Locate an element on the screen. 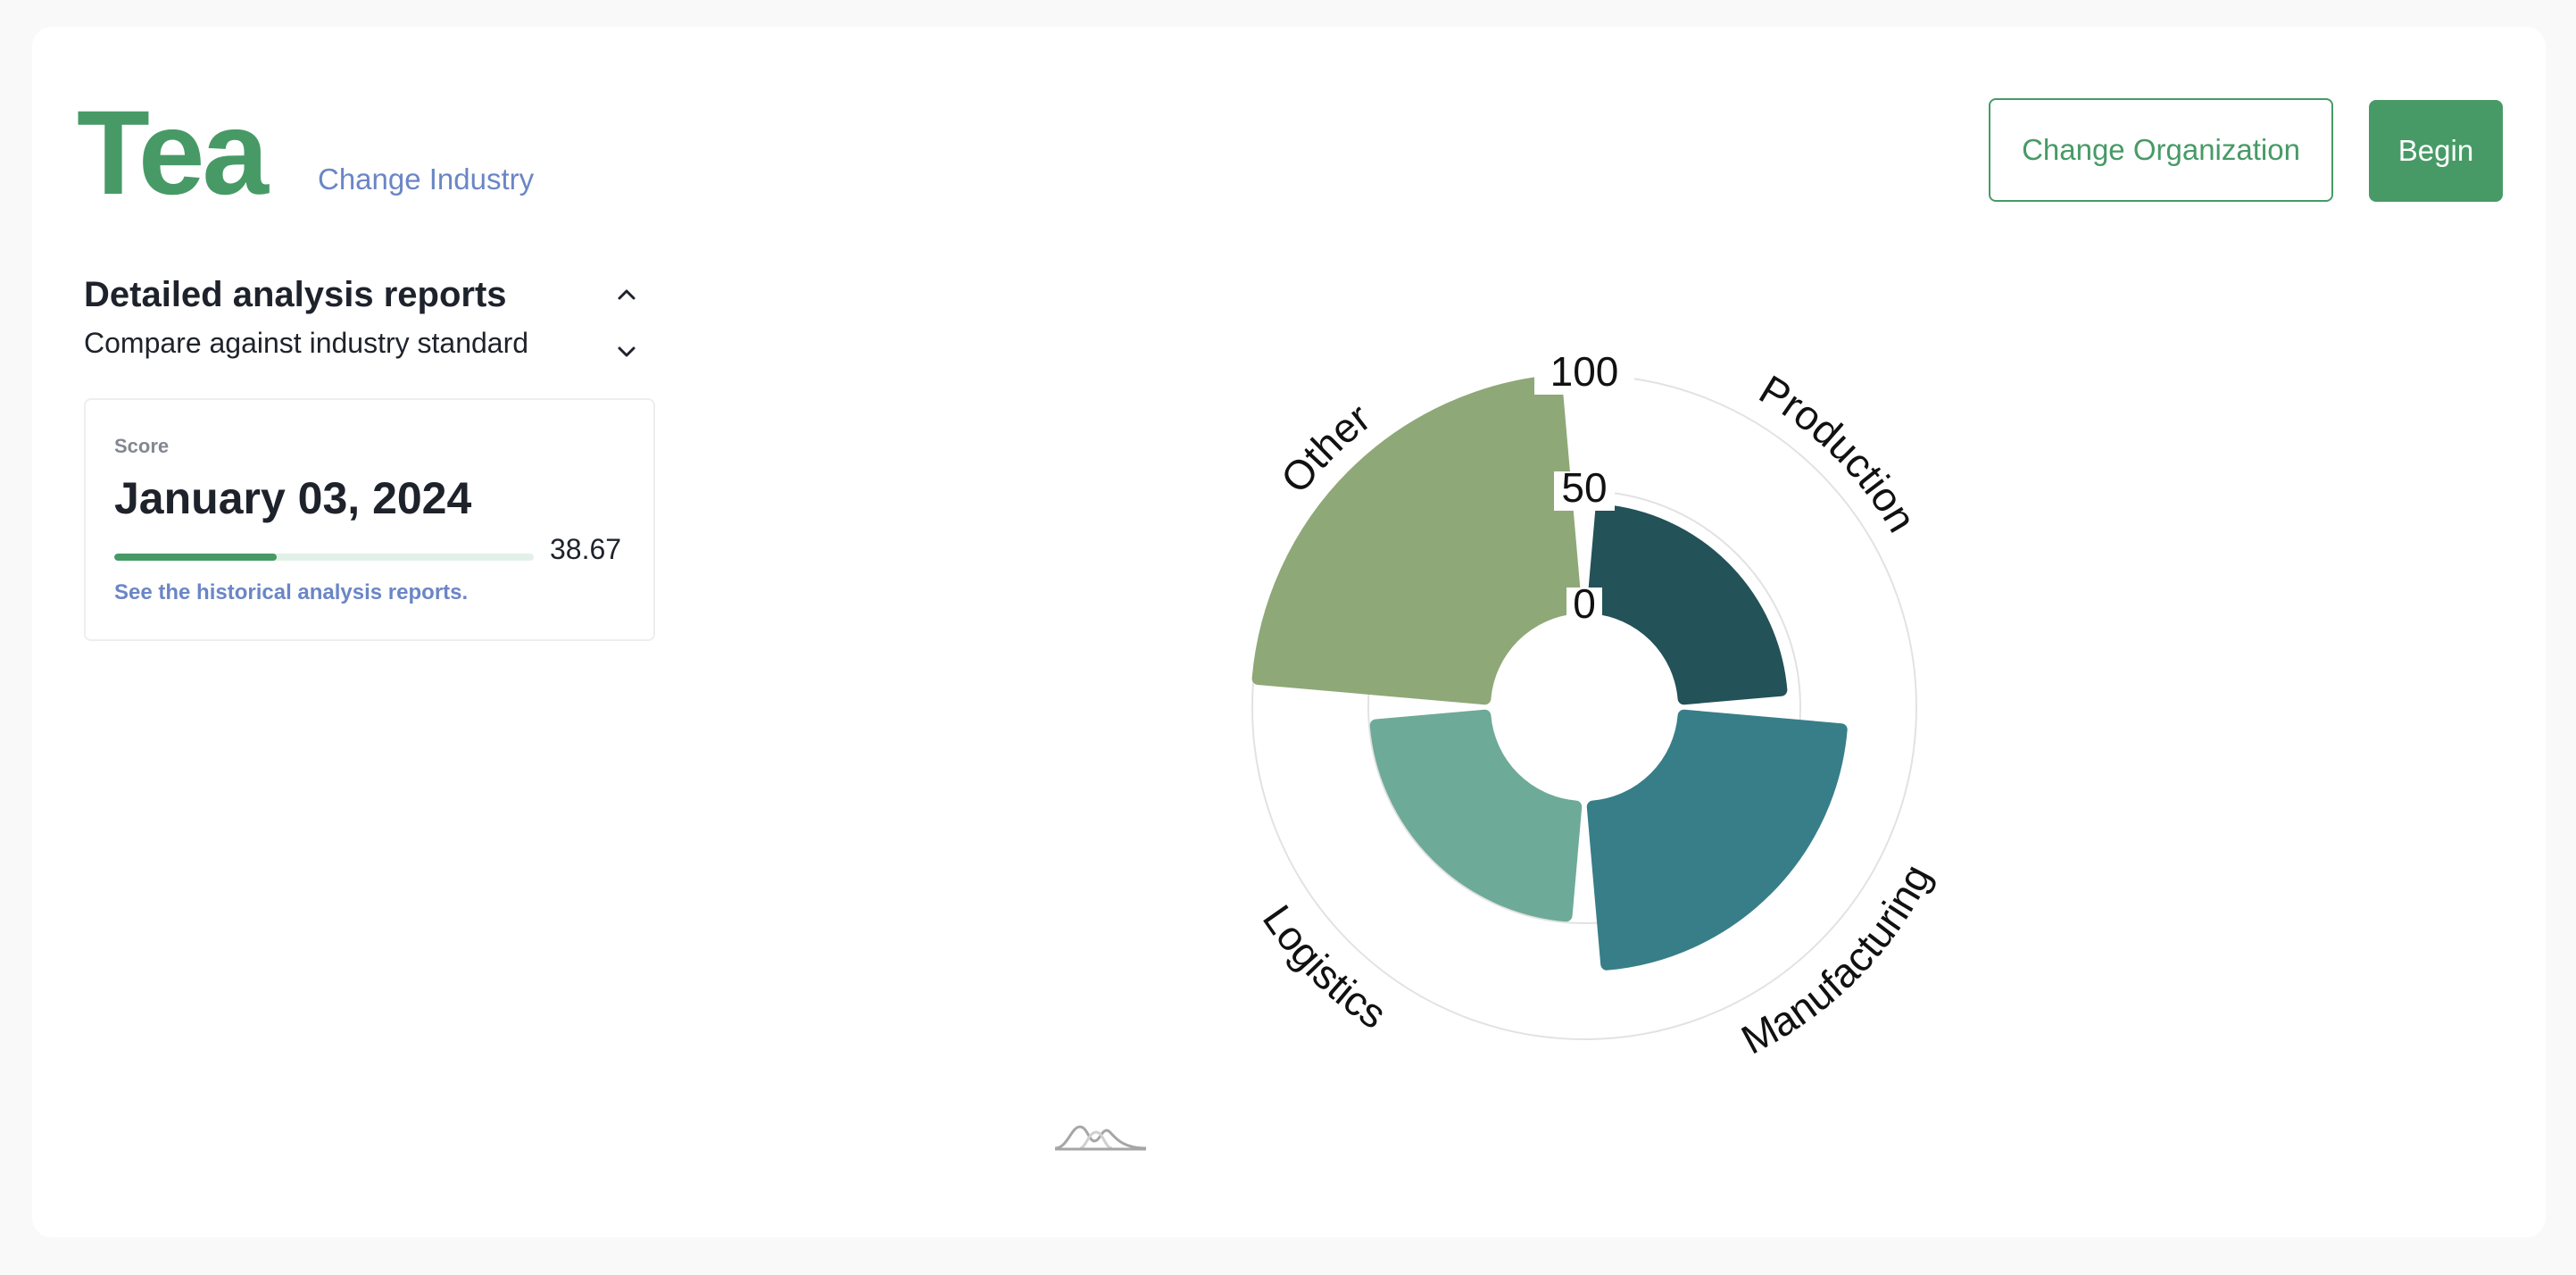 Image resolution: width=2576 pixels, height=1275 pixels. radial-tick-label: 50 is located at coordinates (1584, 487).